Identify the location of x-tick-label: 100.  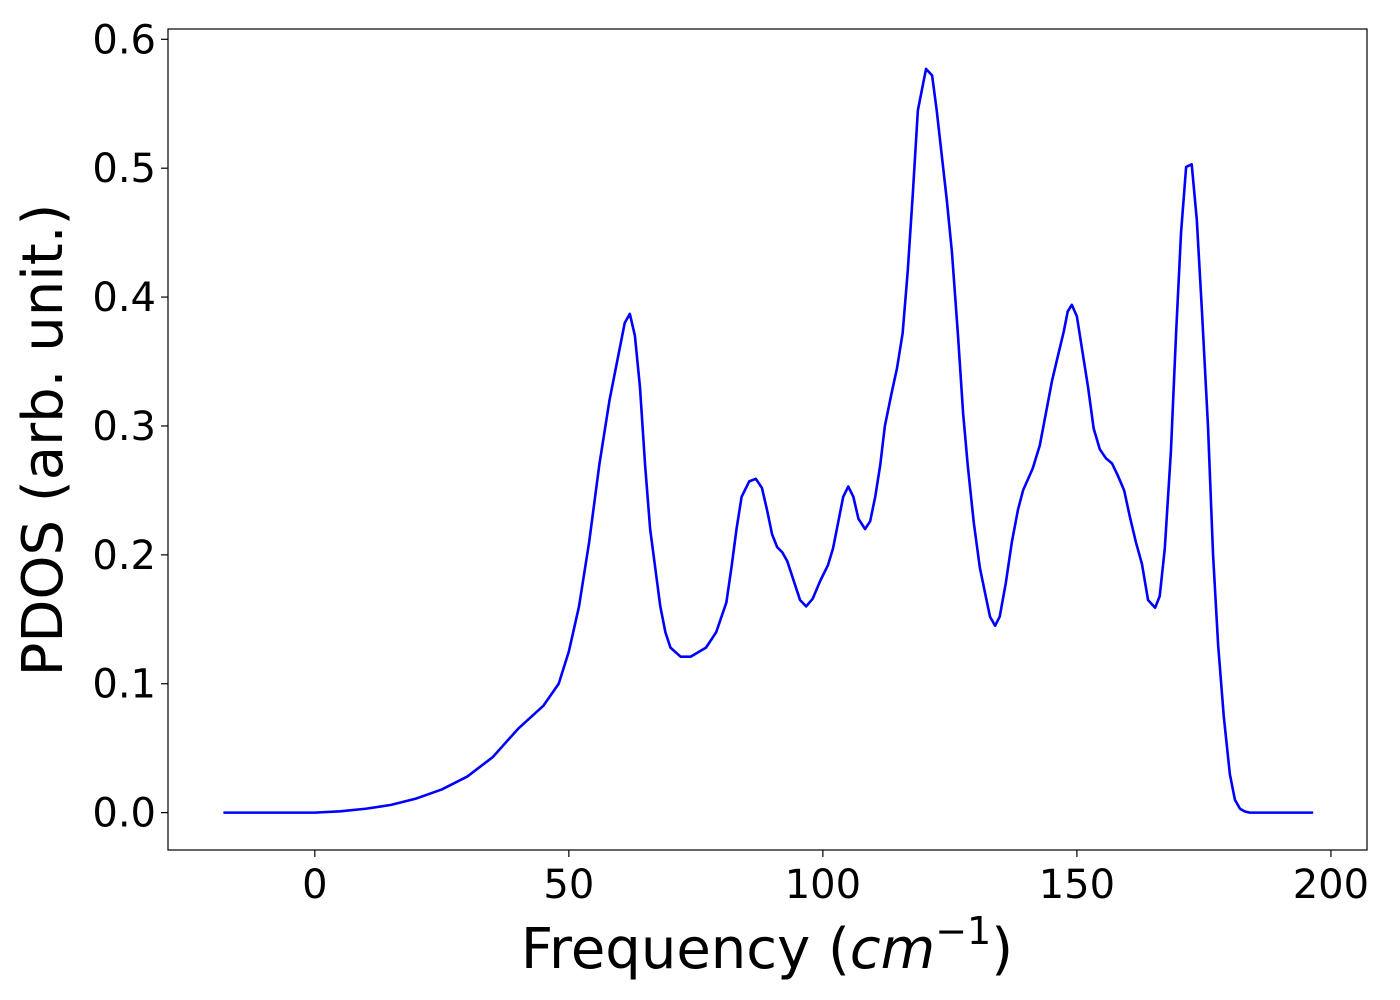
(823, 885).